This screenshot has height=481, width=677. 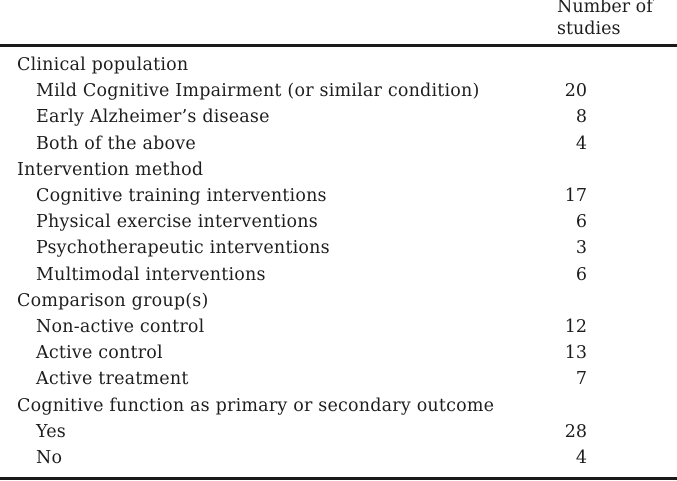 What do you see at coordinates (338, 170) in the screenshot?
I see `table-row-category: Intervention method` at bounding box center [338, 170].